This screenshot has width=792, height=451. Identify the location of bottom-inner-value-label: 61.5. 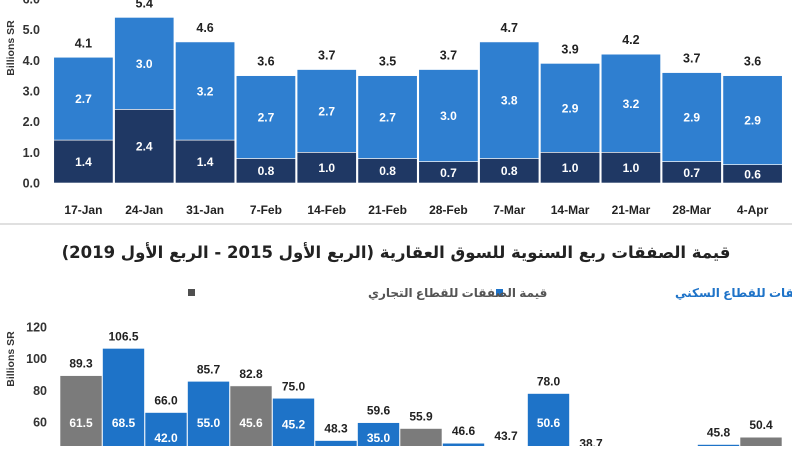
(81, 423).